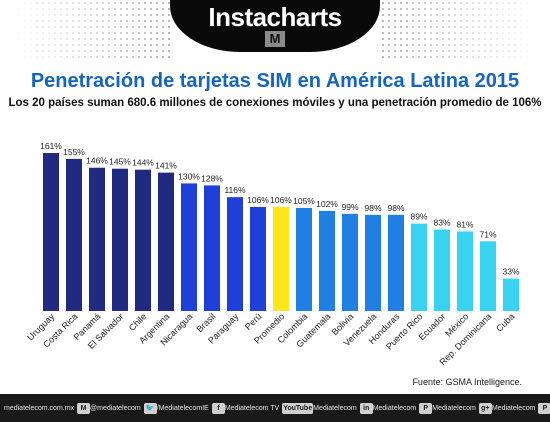 Image resolution: width=550 pixels, height=422 pixels. Describe the element at coordinates (441, 223) in the screenshot. I see `value-label: 83%` at that location.